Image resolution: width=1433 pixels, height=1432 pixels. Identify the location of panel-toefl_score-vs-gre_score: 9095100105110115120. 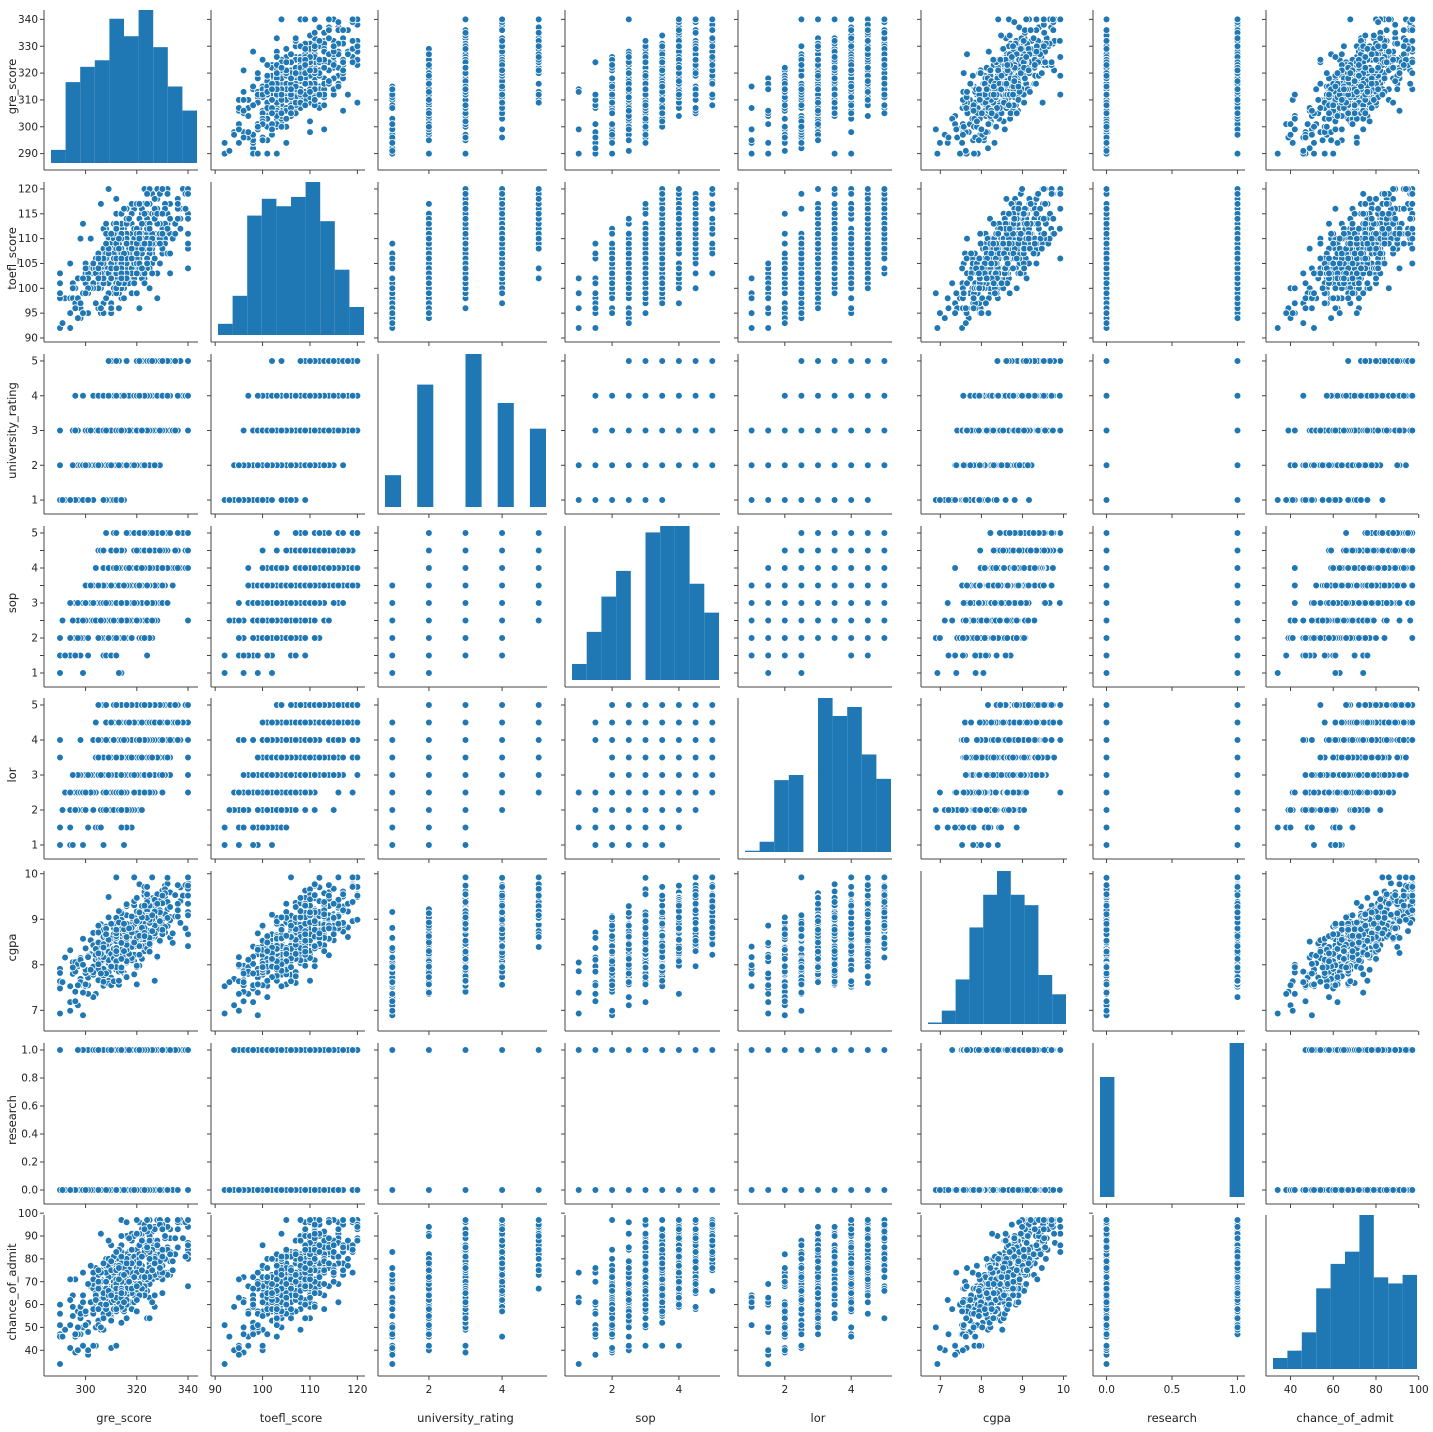
(108, 264).